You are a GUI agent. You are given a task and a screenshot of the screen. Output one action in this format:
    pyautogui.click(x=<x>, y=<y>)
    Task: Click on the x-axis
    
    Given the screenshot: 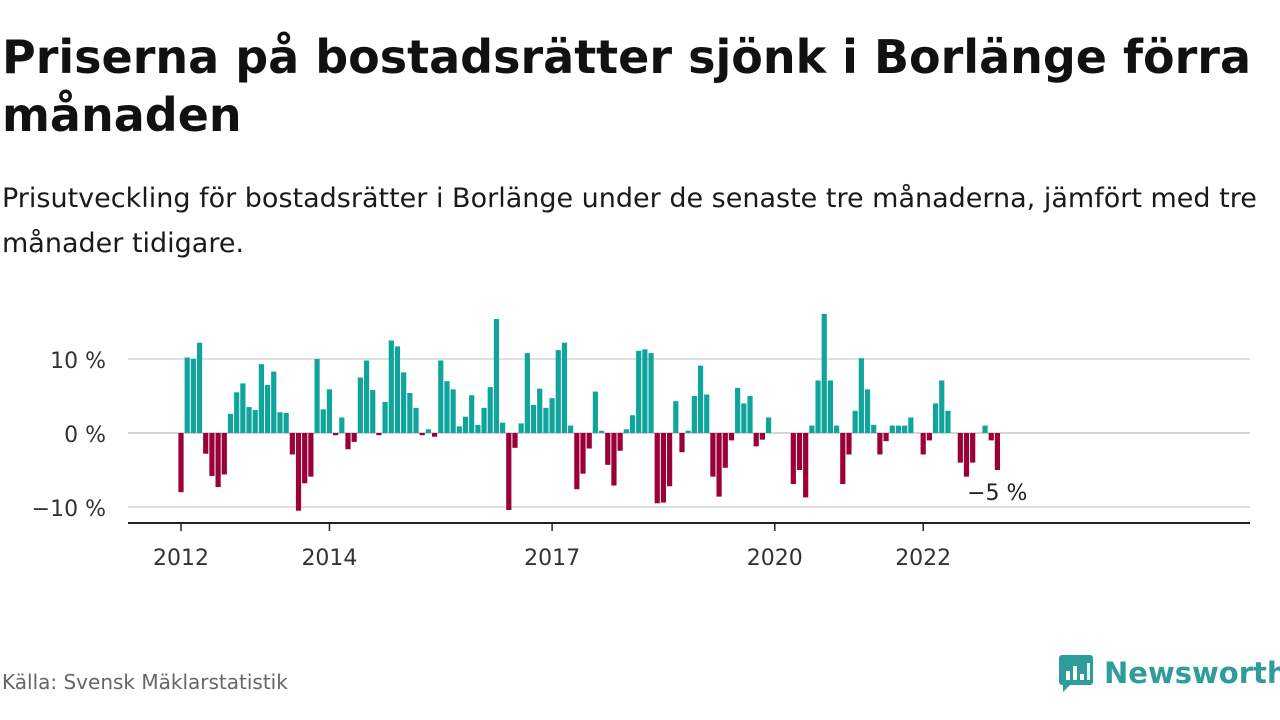 What is the action you would take?
    pyautogui.click(x=689, y=526)
    